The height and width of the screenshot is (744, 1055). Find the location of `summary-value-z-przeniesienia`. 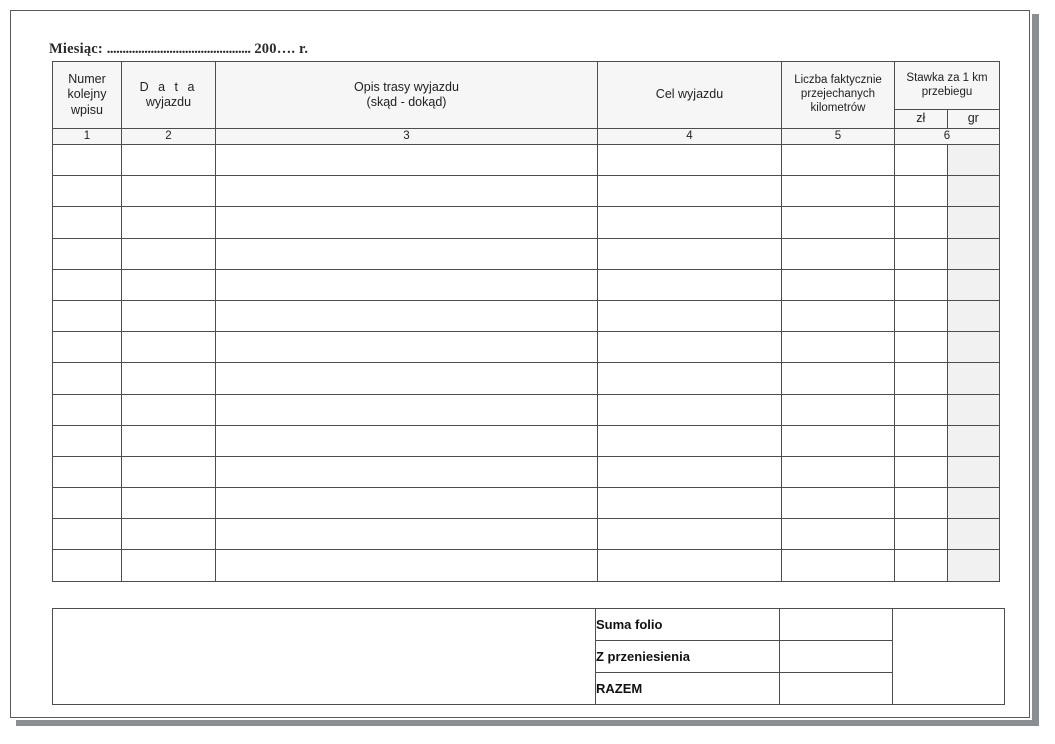

summary-value-z-przeniesienia is located at coordinates (836, 656).